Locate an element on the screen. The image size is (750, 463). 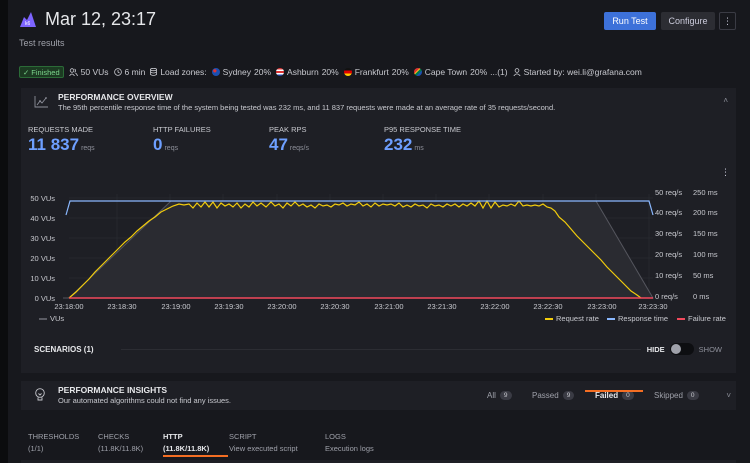
svg-text: 23:23:30 is located at coordinates (652, 306).